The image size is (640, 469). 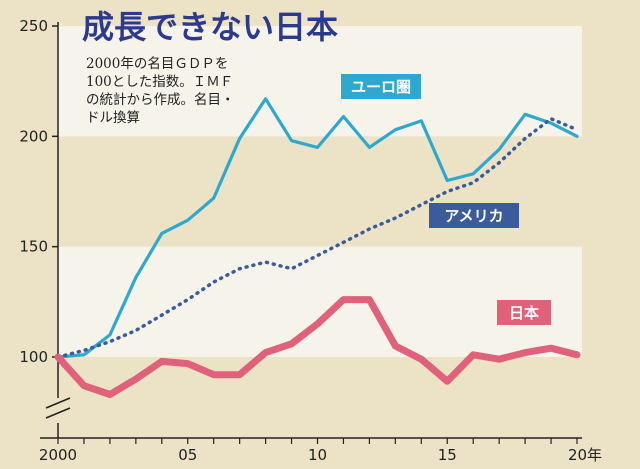 I want to click on usa-label-box, so click(x=474, y=215).